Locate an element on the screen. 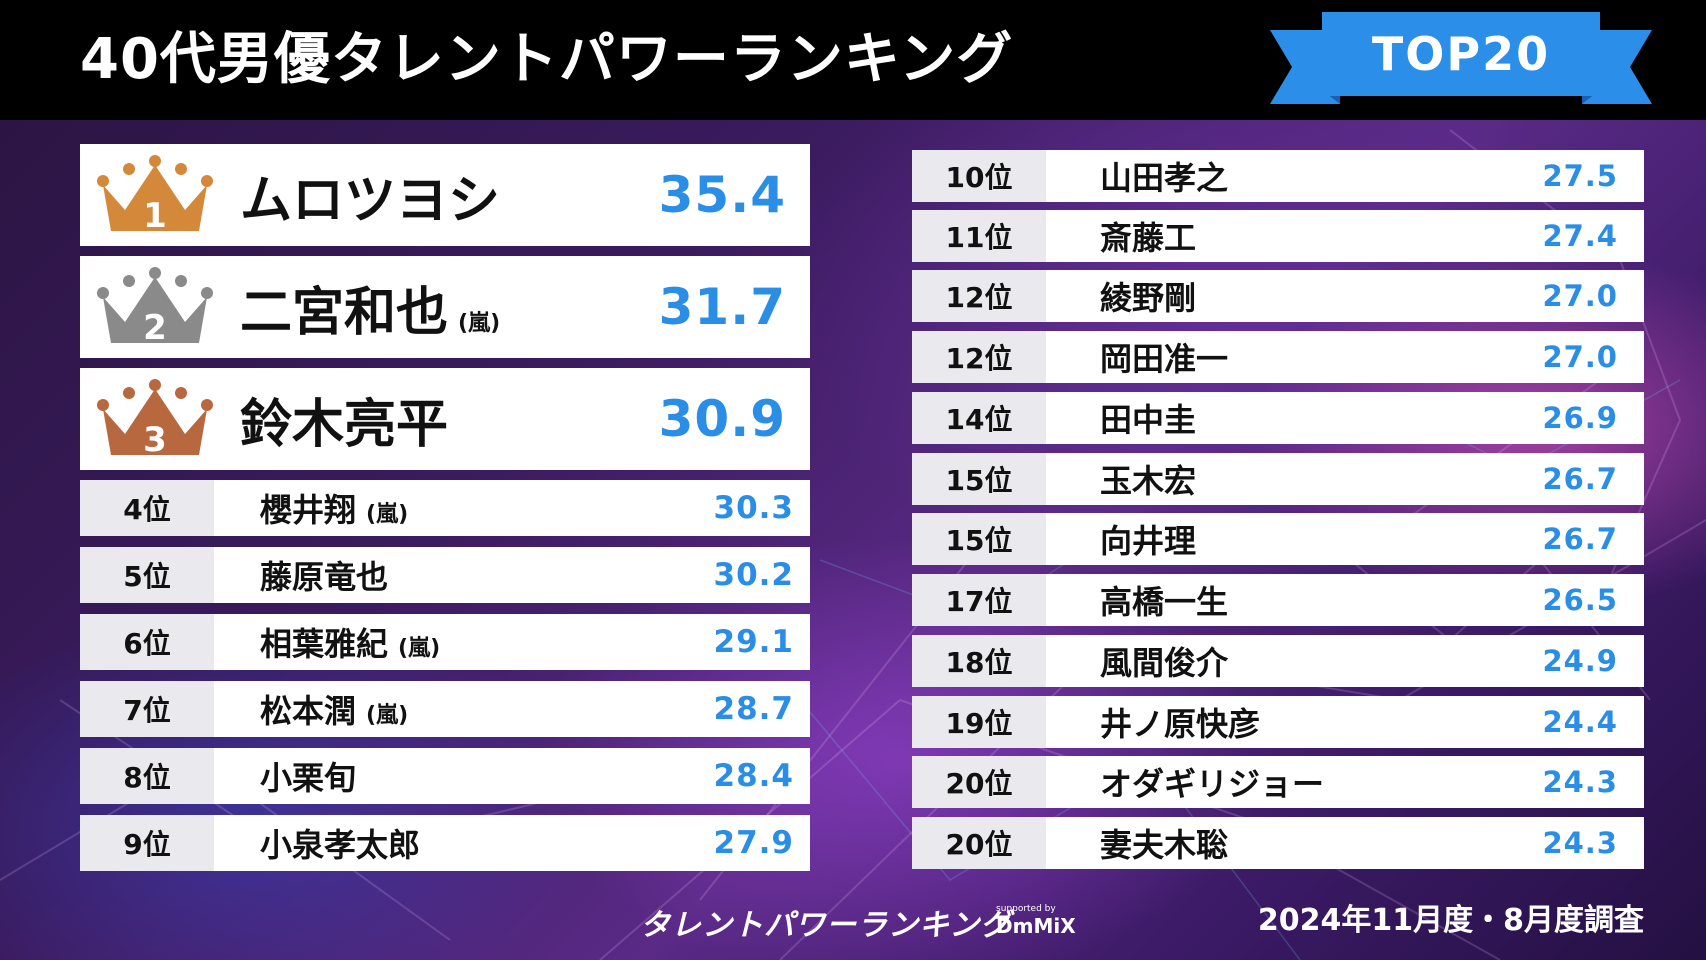 This screenshot has height=960, width=1706. sponsor-logo: supported by DmMiX is located at coordinates (1036, 921).